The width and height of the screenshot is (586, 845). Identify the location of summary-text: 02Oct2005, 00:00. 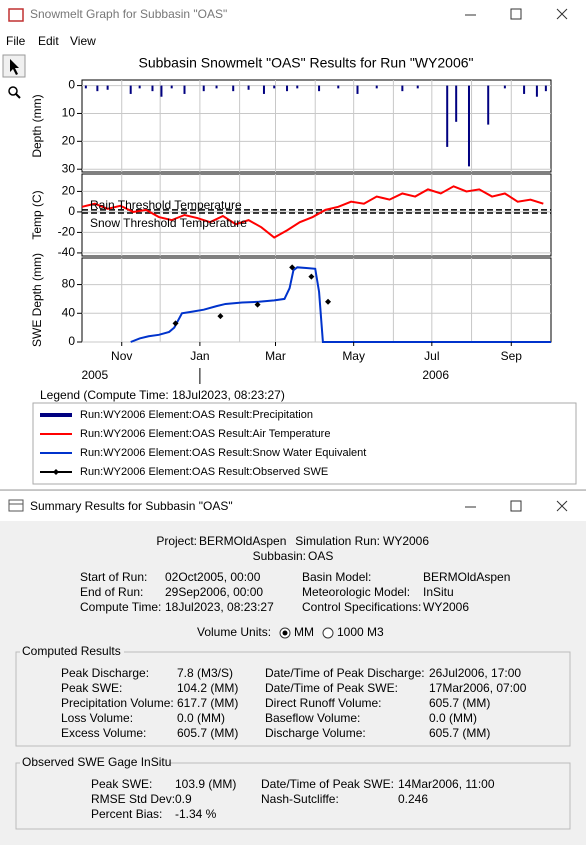
(213, 577).